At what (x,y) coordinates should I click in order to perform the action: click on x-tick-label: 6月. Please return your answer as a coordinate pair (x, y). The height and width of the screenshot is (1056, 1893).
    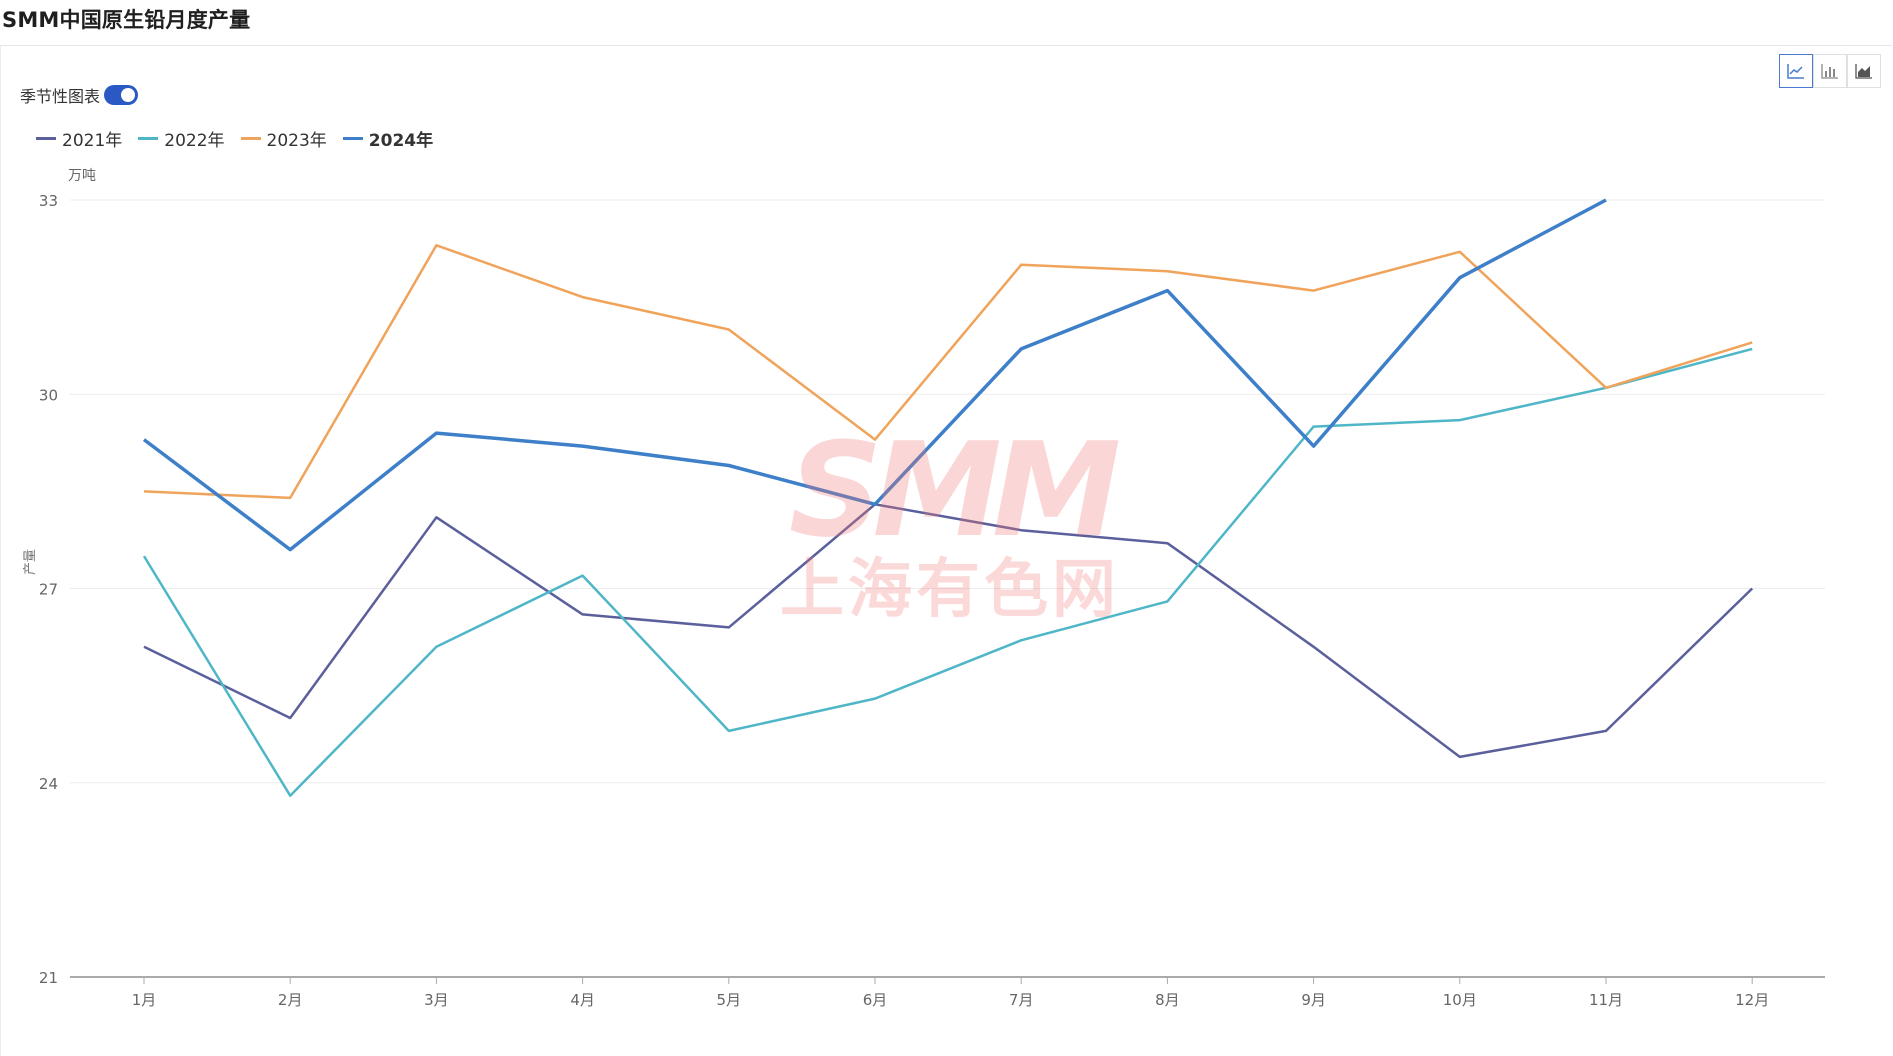
    Looking at the image, I should click on (875, 1000).